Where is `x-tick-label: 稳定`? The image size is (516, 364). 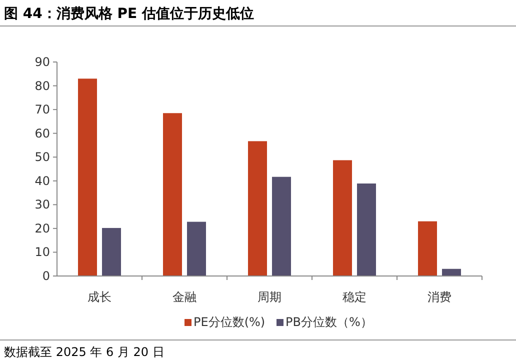
x-tick-label: 稳定 is located at coordinates (354, 297).